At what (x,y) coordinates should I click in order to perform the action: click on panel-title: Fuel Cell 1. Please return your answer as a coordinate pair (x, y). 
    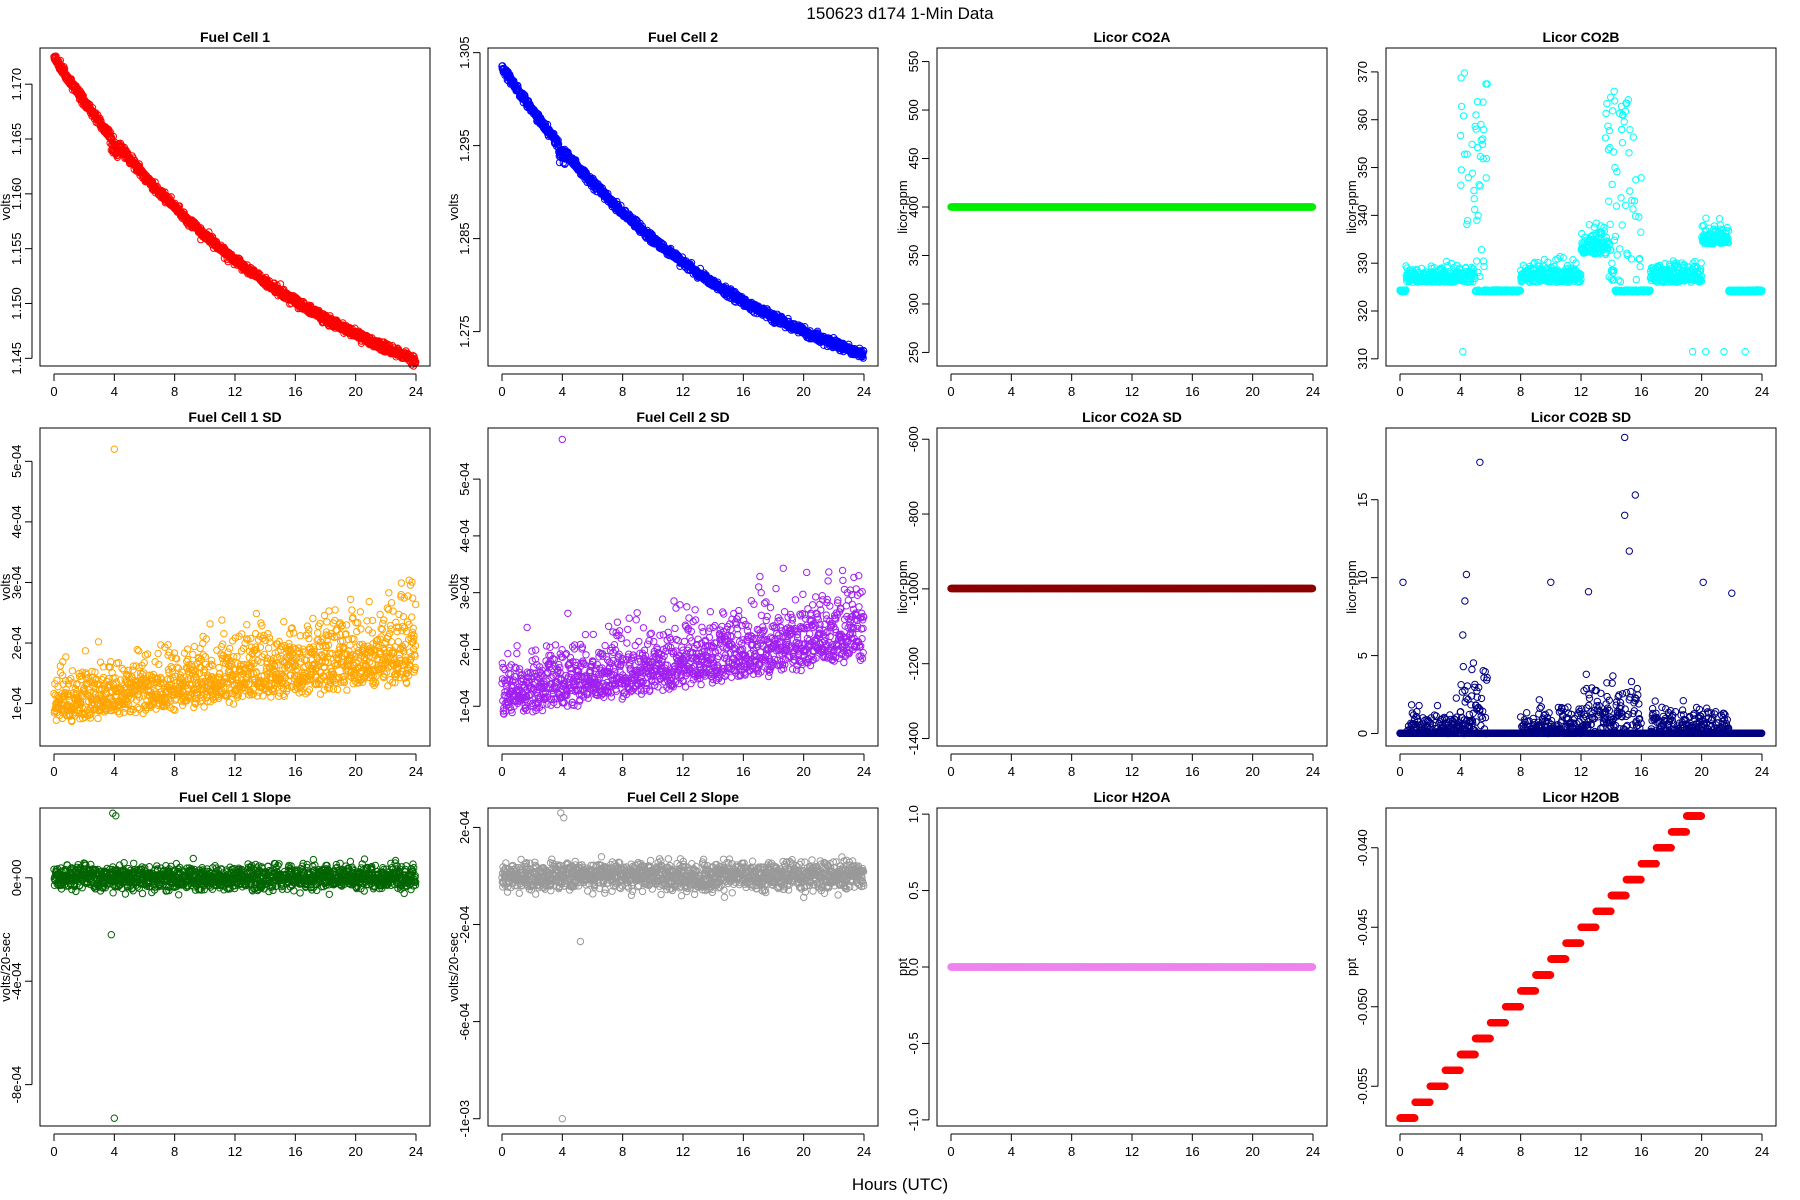
    Looking at the image, I should click on (235, 37).